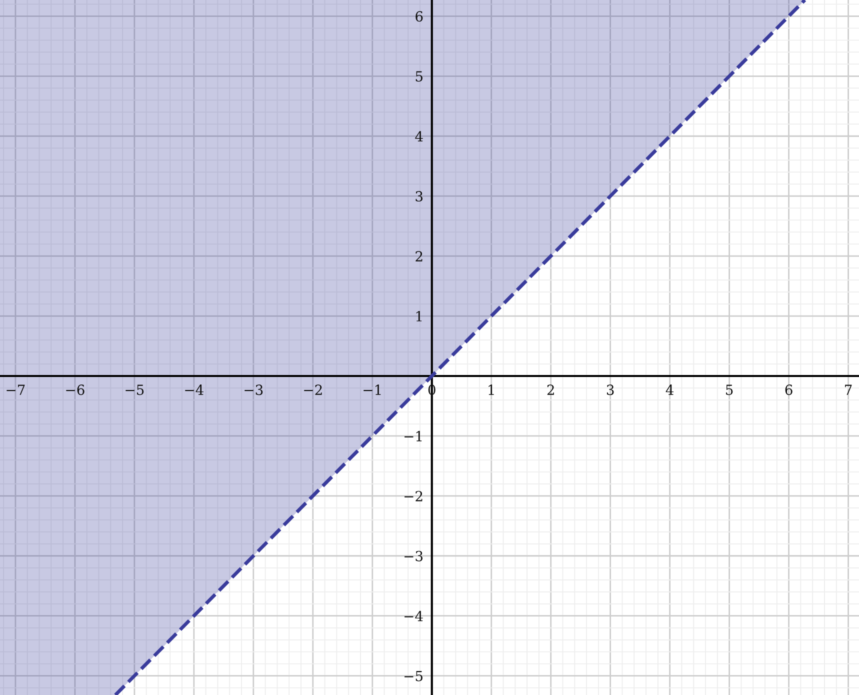 This screenshot has width=859, height=695. I want to click on x-tick-label: 4, so click(670, 389).